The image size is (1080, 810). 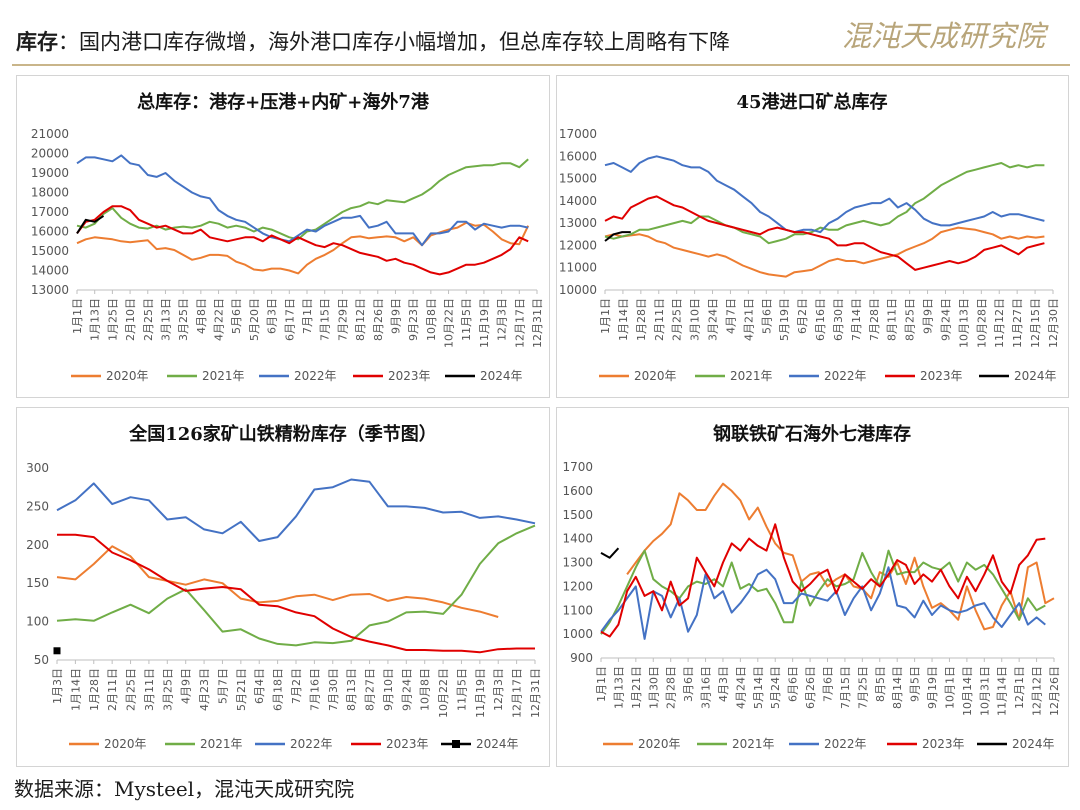 I want to click on x-tick-label: 10月1日, so click(x=949, y=687).